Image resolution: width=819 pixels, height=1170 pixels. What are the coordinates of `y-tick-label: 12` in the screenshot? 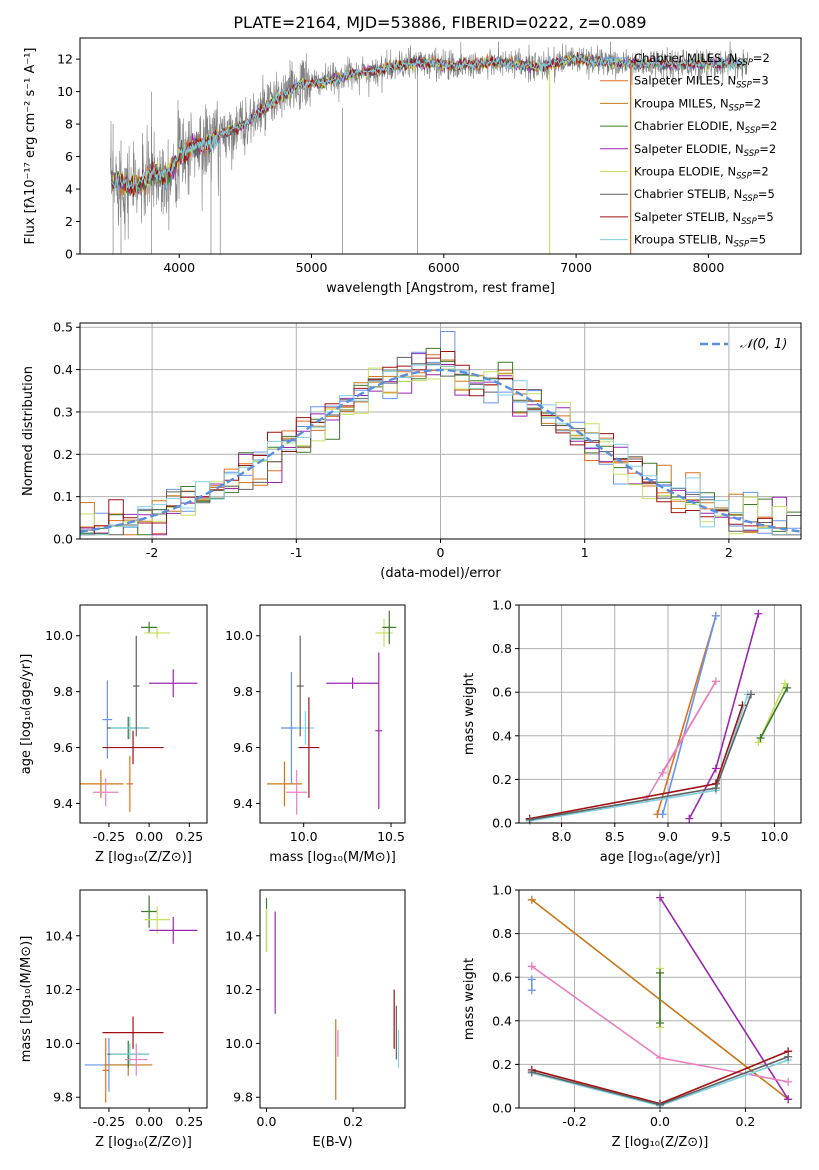 It's located at (65, 59).